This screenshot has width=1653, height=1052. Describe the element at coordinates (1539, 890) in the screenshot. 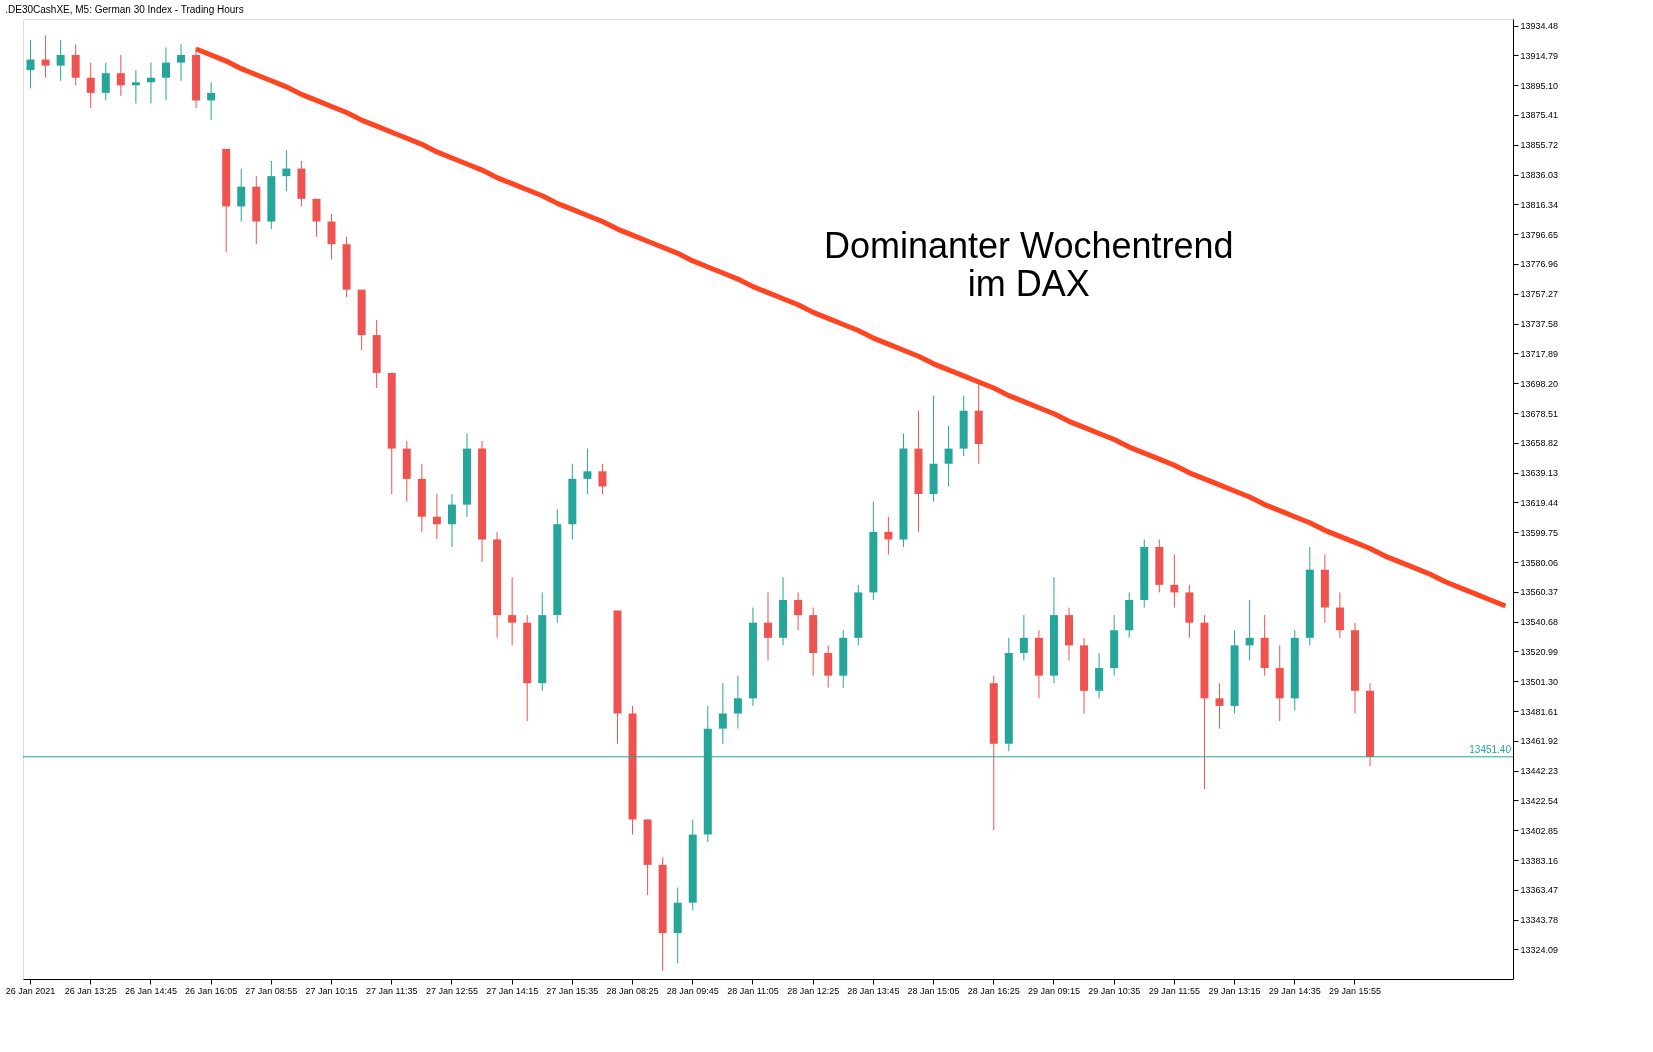

I see `y-tick-label: 13363.47` at that location.